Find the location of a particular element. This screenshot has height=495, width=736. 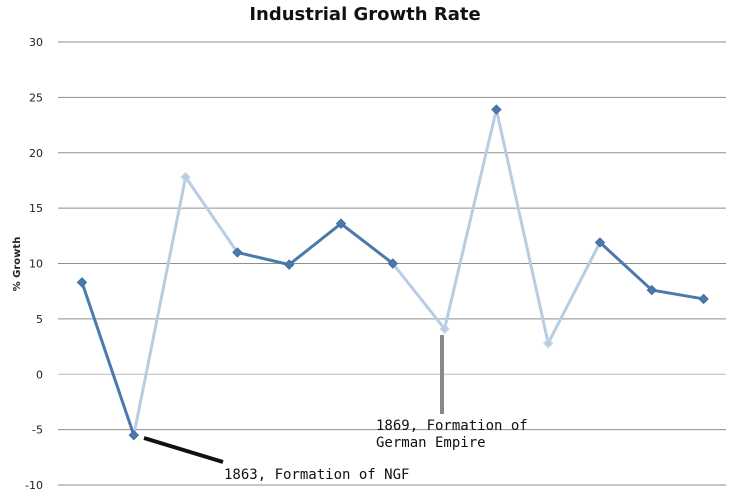

y-tick-label: 25 is located at coordinates (36, 97).